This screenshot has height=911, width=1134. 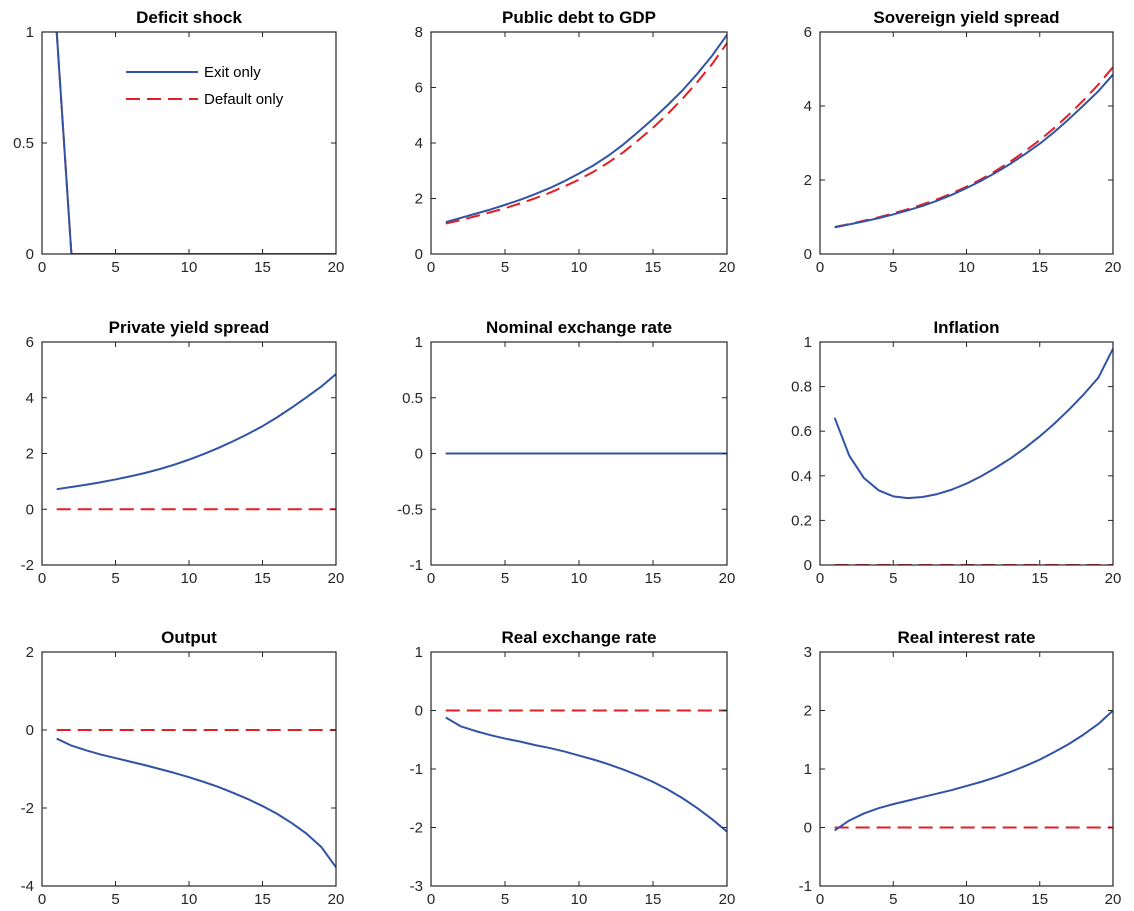 I want to click on panel-title: Real interest rate, so click(x=967, y=637).